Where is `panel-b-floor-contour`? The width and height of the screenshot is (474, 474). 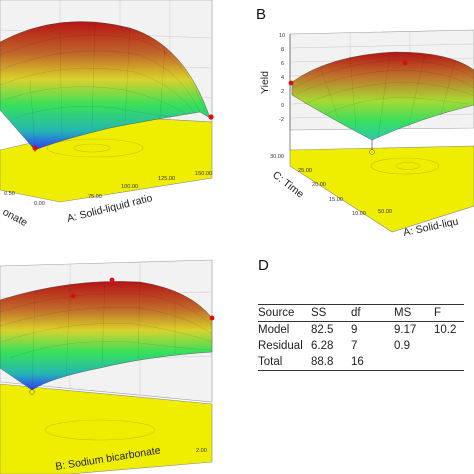 panel-b-floor-contour is located at coordinates (405, 166).